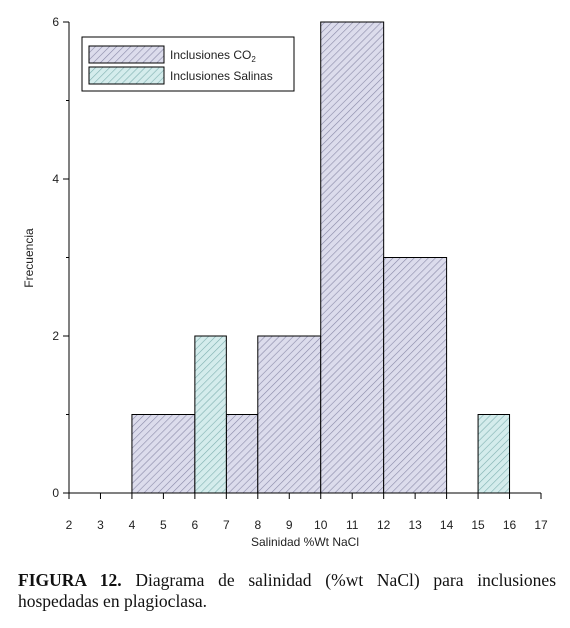  I want to click on x-tick-label-2: 2, so click(69, 525).